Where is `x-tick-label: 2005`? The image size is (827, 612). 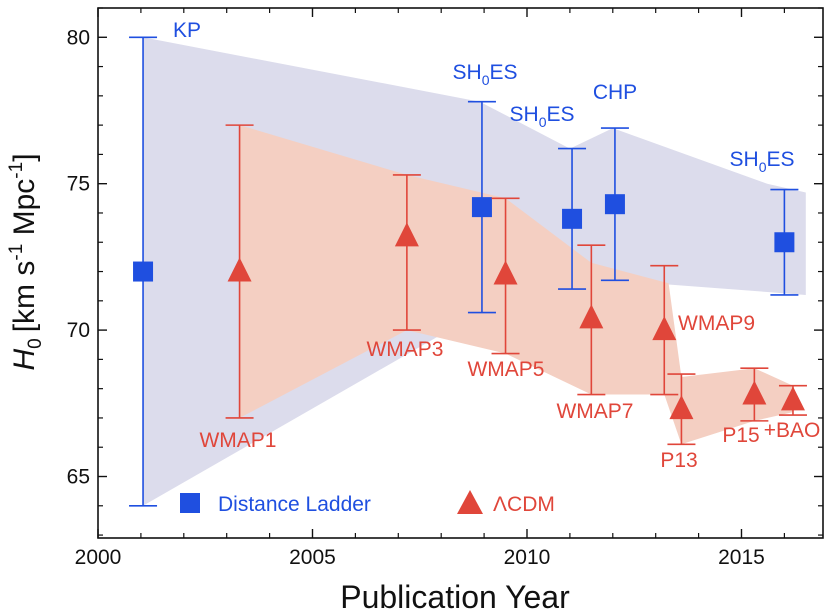
x-tick-label: 2005 is located at coordinates (312, 557).